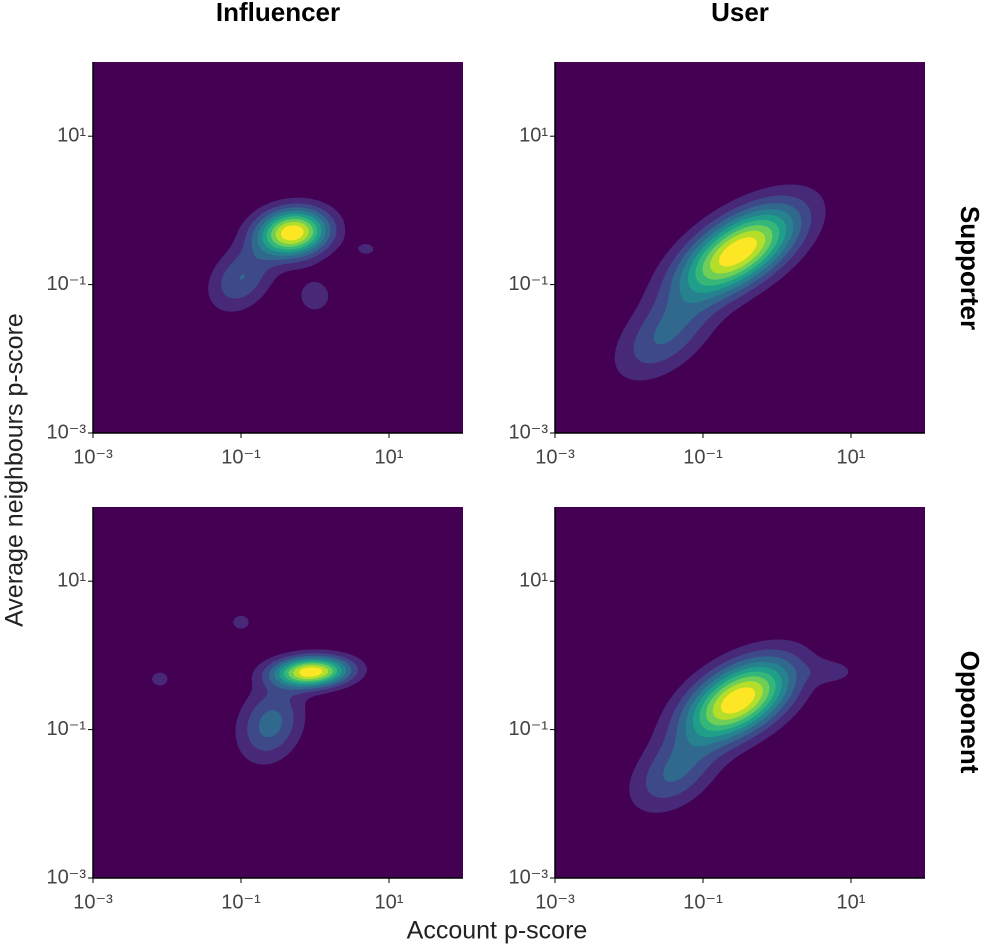 The width and height of the screenshot is (997, 949). I want to click on x-axis-label: Account p-score, so click(497, 931).